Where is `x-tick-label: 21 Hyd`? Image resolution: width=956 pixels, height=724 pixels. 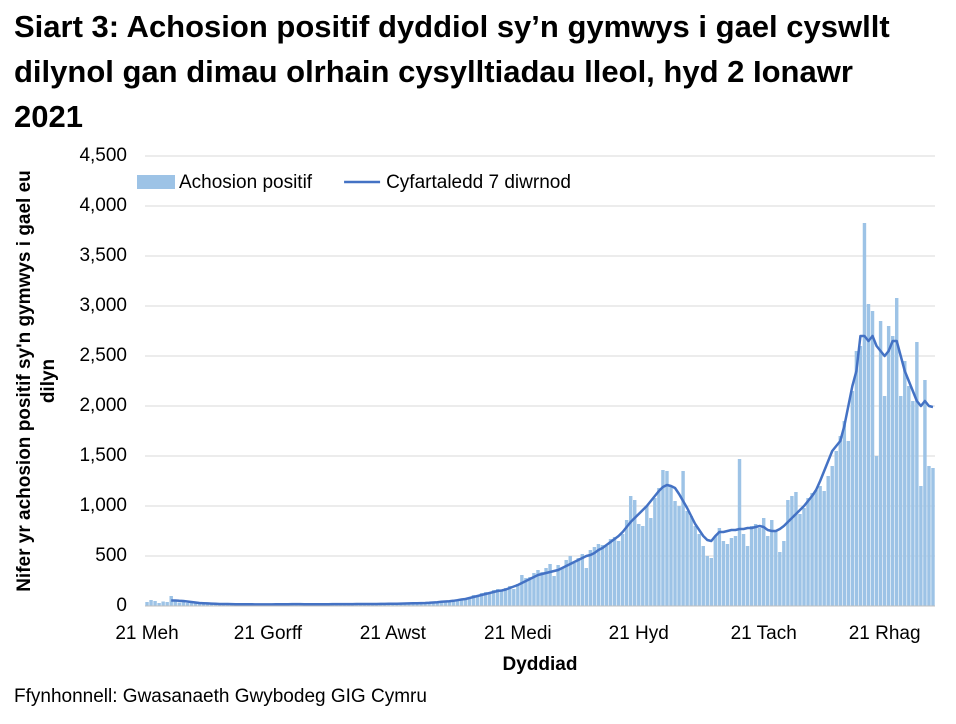 x-tick-label: 21 Hyd is located at coordinates (639, 633).